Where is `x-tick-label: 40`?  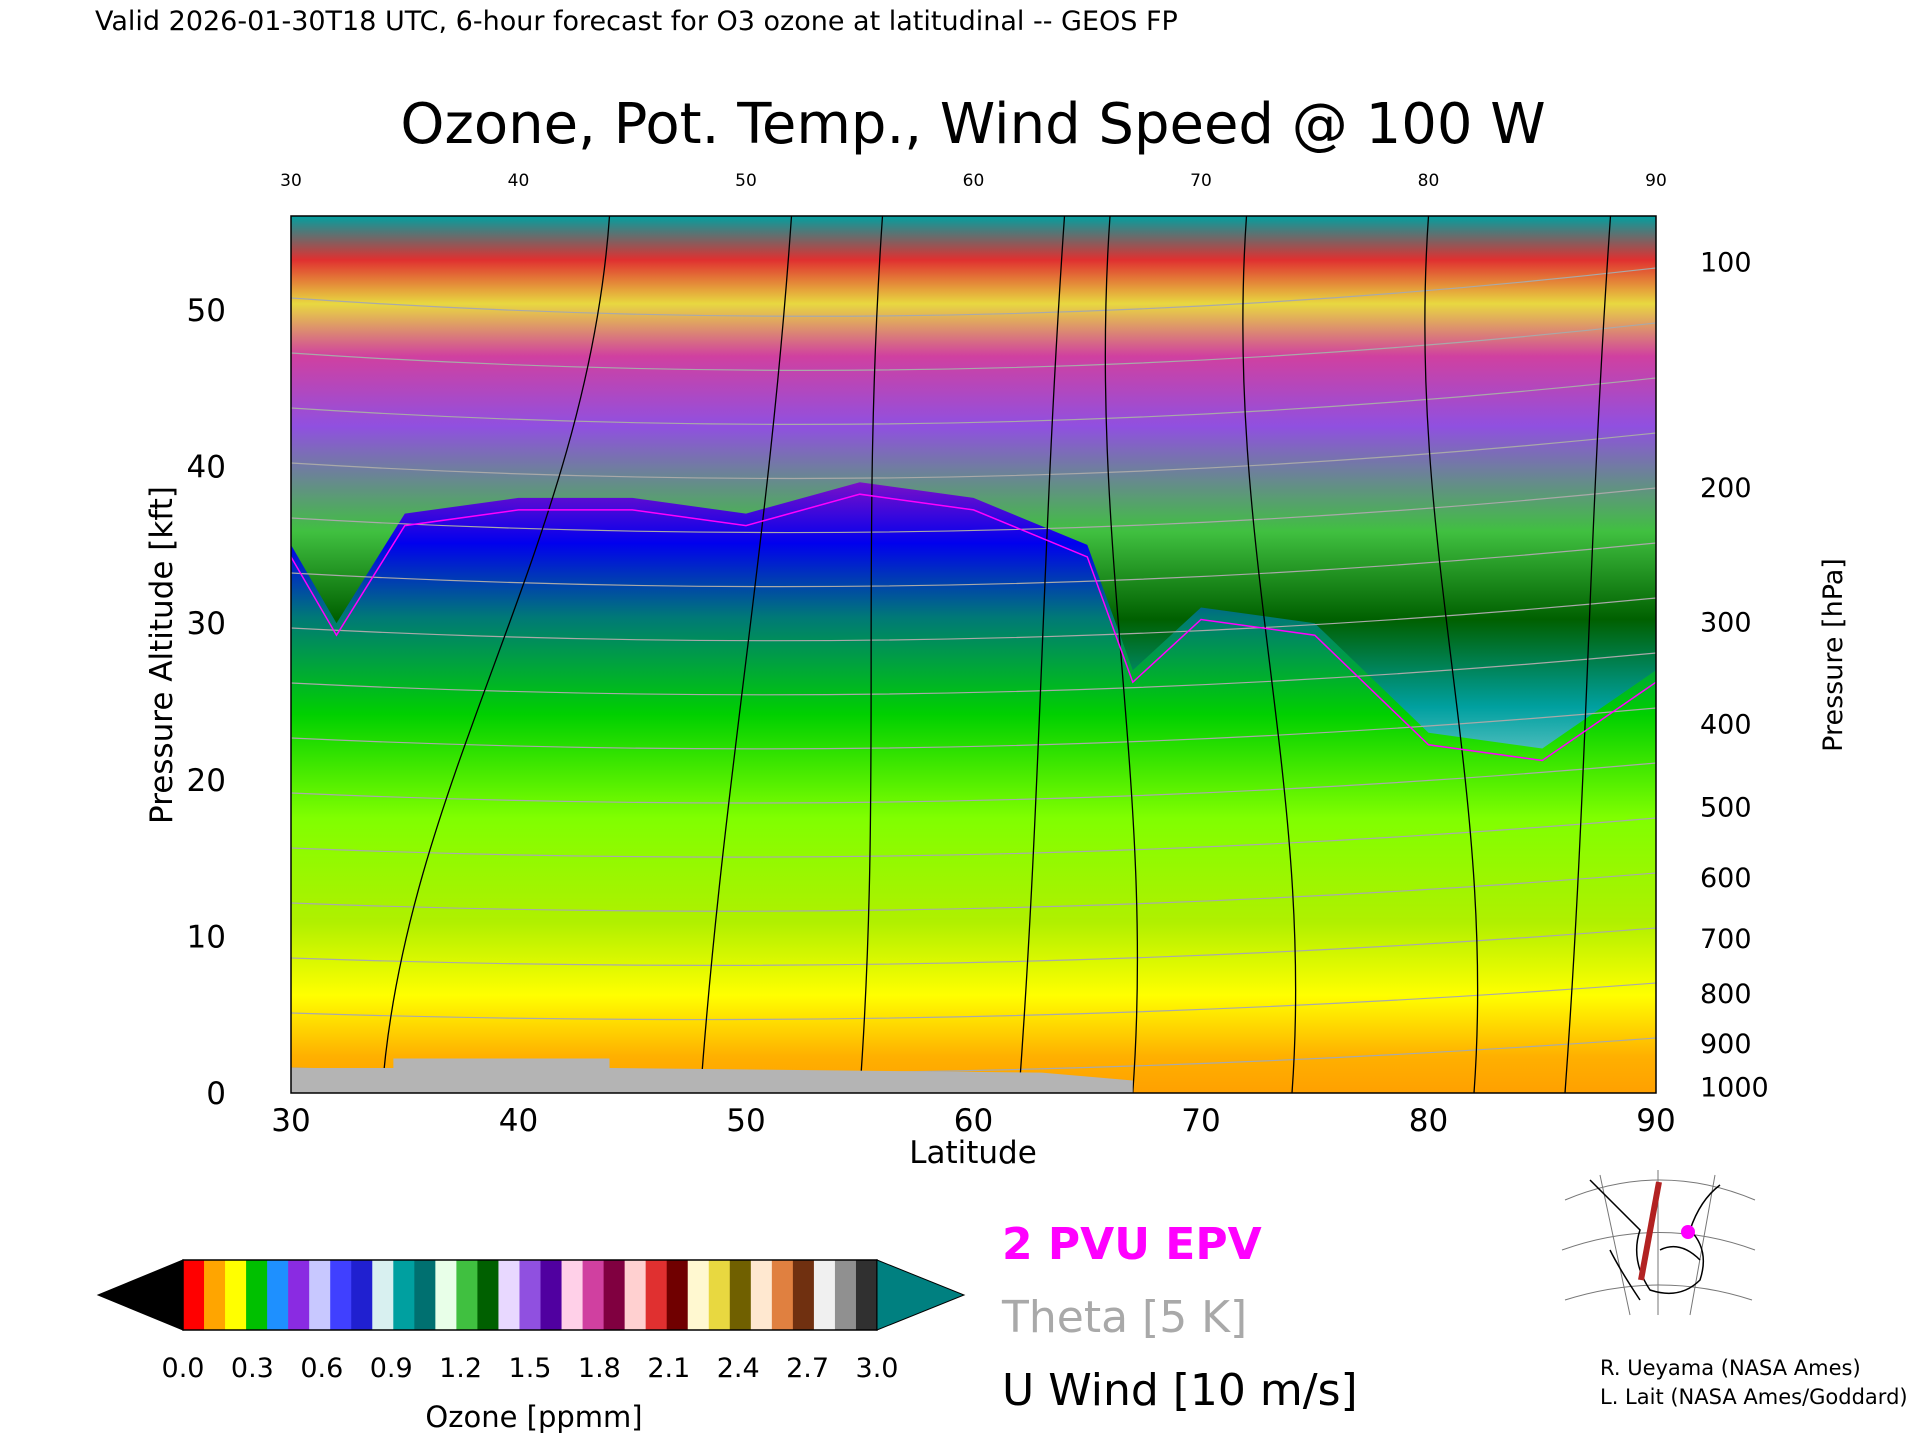 x-tick-label: 40 is located at coordinates (518, 1121).